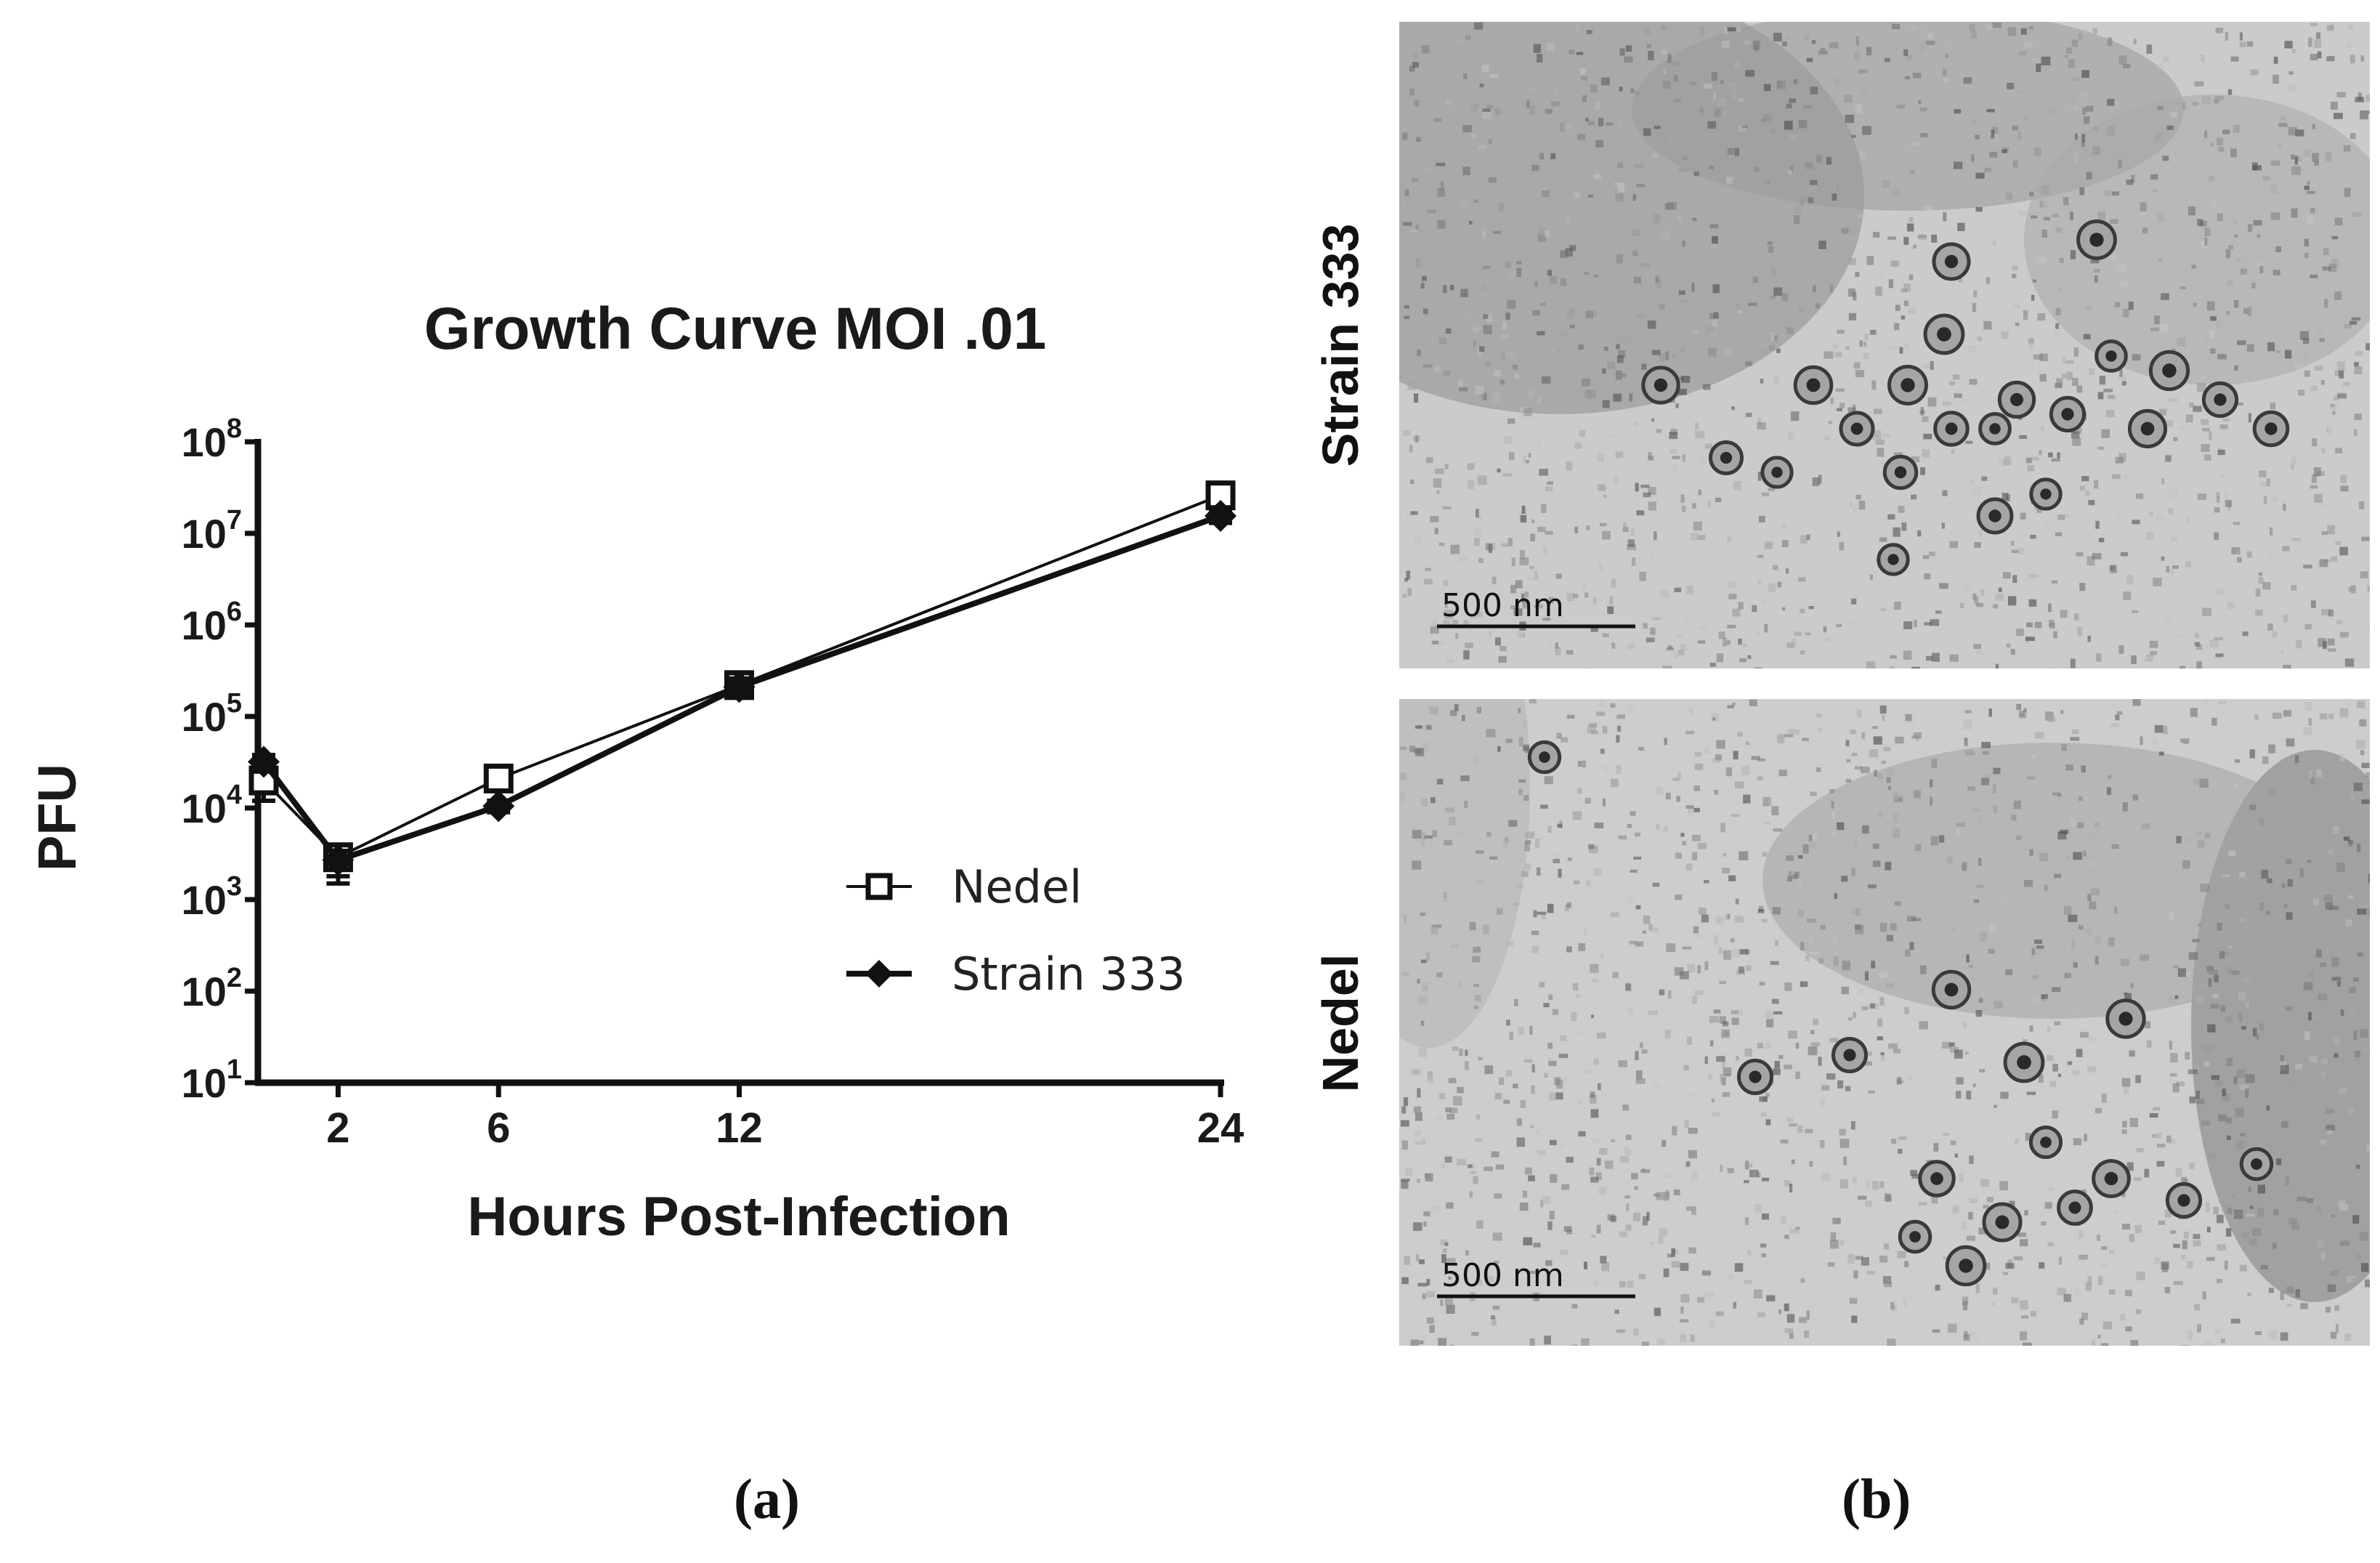 This screenshot has height=1563, width=2380. What do you see at coordinates (1340, 345) in the screenshot?
I see `micrograph-top-label: Strain 333` at bounding box center [1340, 345].